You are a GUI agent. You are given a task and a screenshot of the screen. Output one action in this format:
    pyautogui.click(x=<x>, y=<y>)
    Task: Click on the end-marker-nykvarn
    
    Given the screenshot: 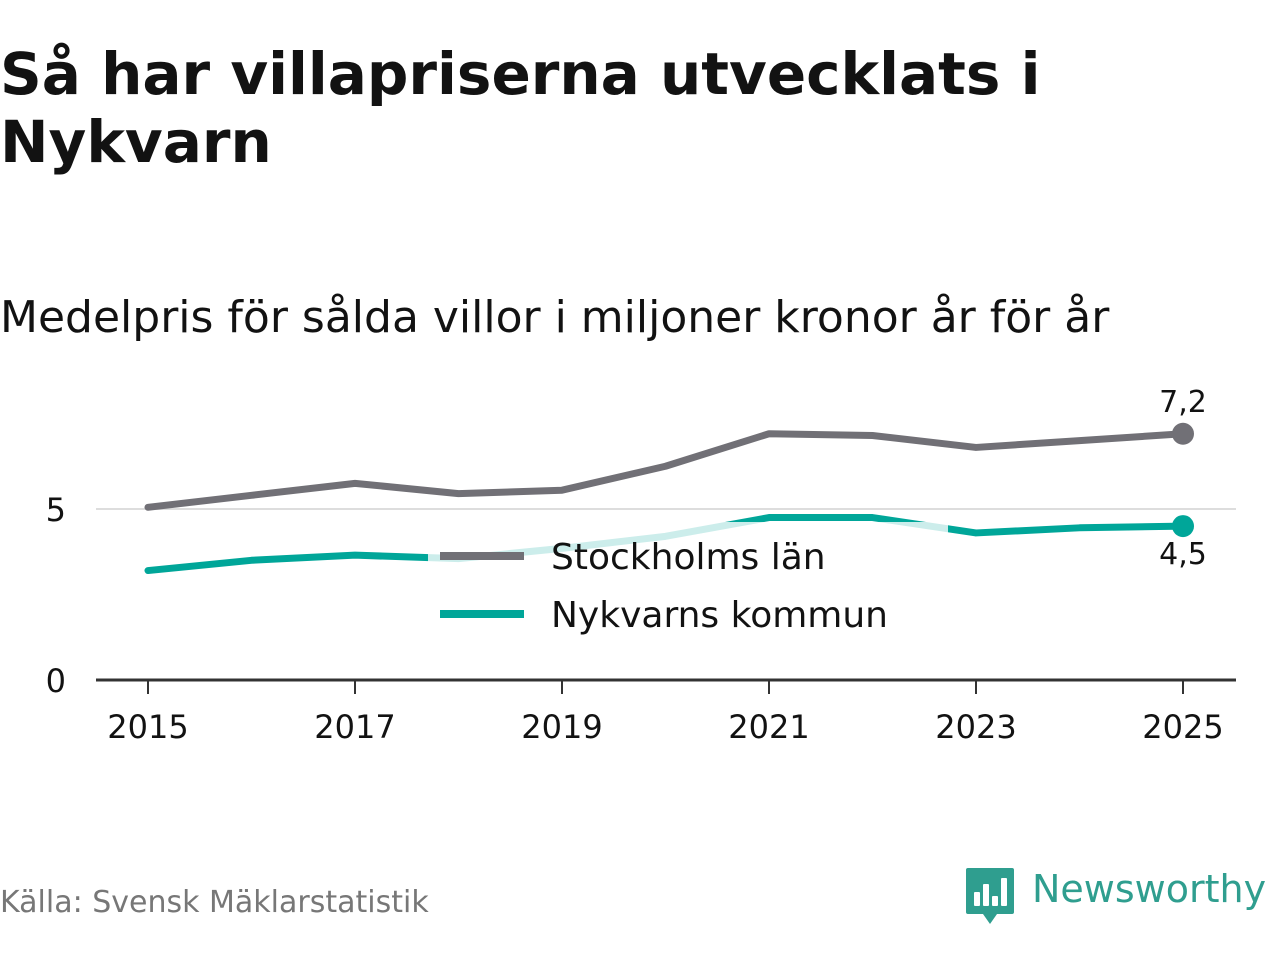 What is the action you would take?
    pyautogui.click(x=1183, y=526)
    